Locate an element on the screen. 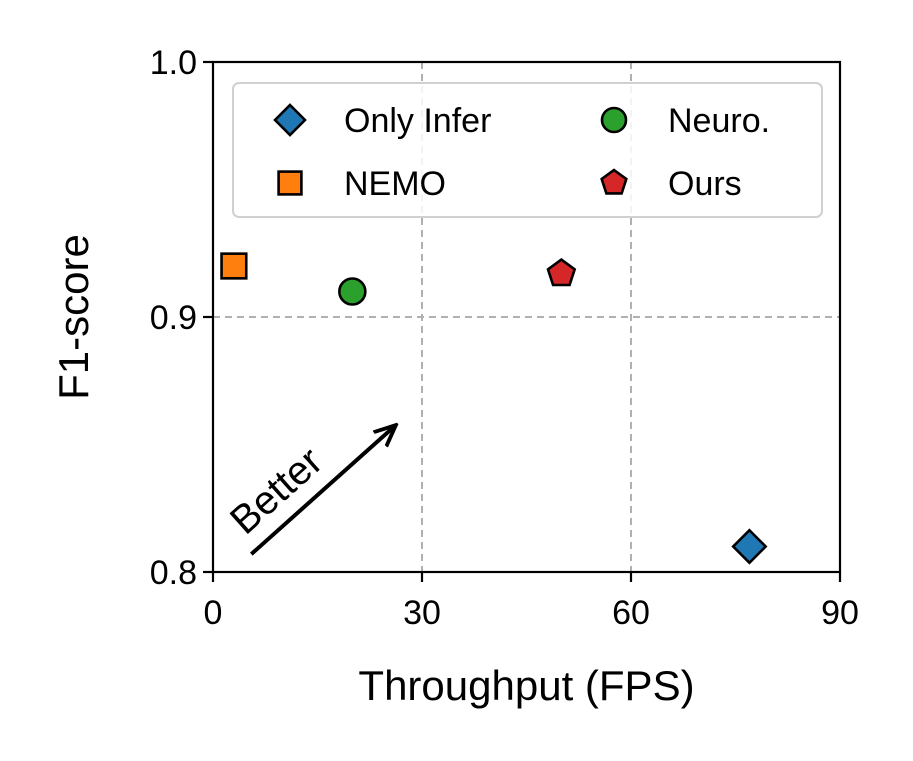  data-point-only-infer is located at coordinates (749, 546).